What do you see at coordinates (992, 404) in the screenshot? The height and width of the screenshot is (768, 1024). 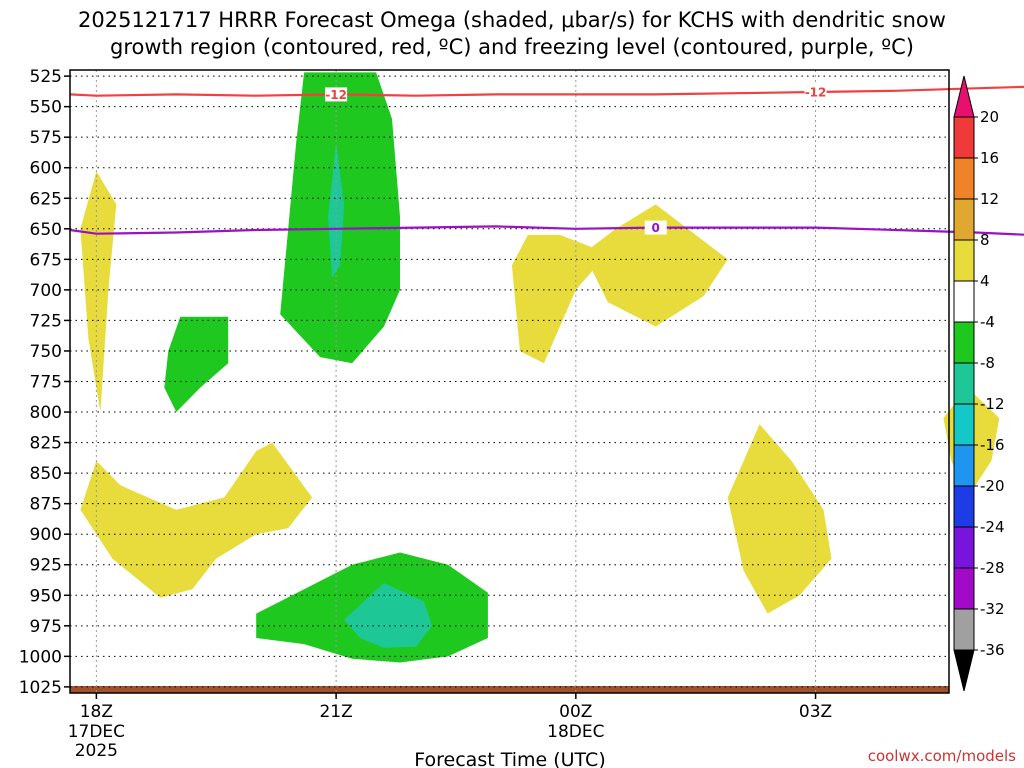 I see `colorbar-label: -12` at bounding box center [992, 404].